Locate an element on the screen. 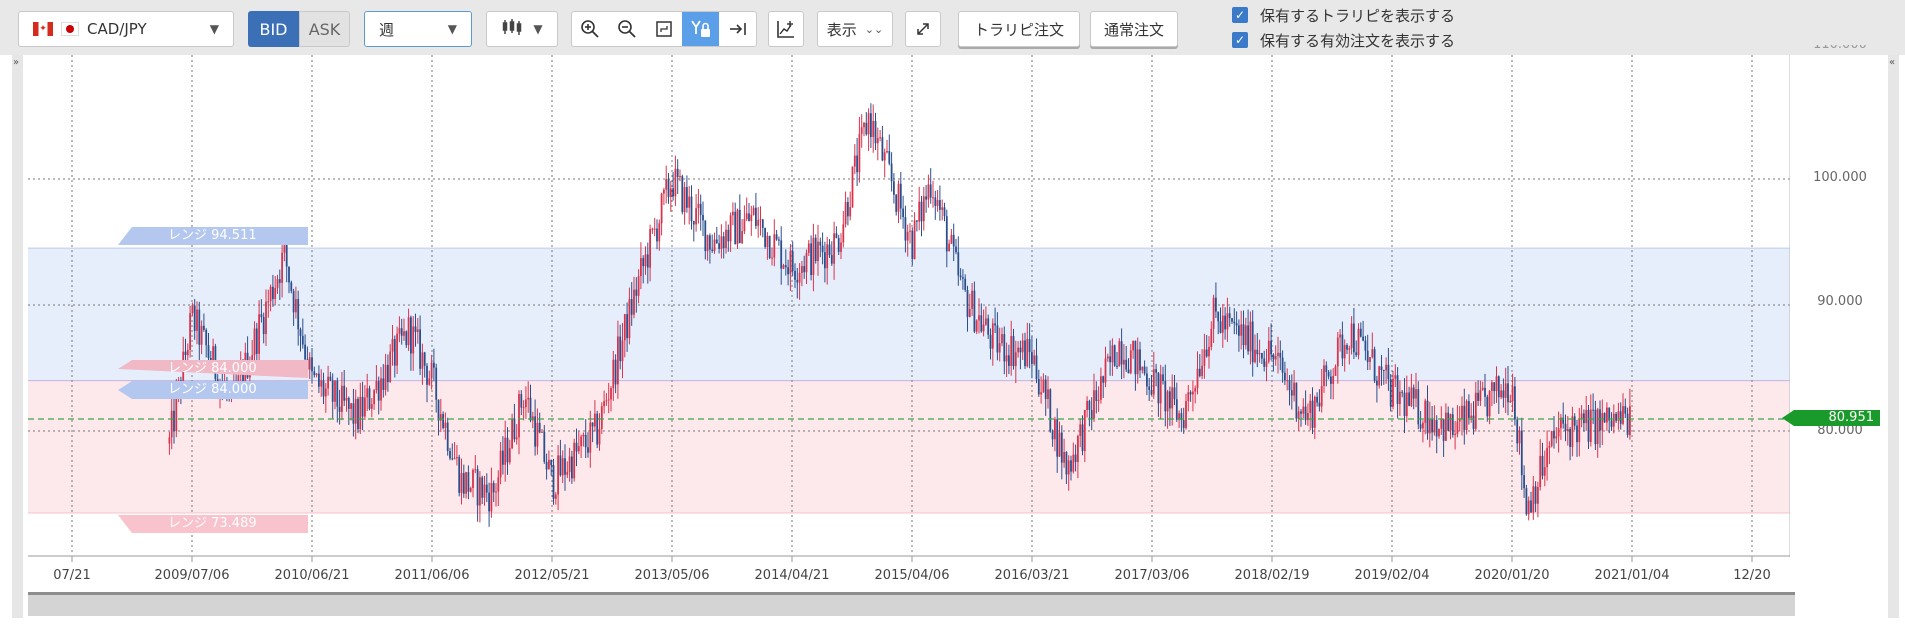 This screenshot has width=1905, height=631. add-indicator-icon is located at coordinates (786, 29).